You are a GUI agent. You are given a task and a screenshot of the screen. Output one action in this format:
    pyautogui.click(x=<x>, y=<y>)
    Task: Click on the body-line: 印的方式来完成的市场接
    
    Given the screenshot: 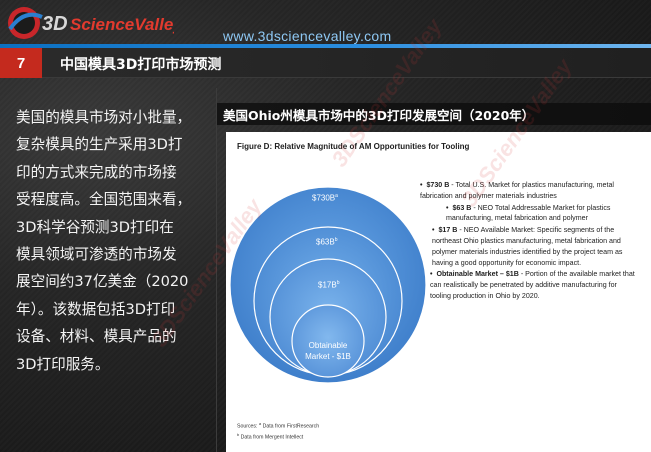 What is the action you would take?
    pyautogui.click(x=96, y=172)
    